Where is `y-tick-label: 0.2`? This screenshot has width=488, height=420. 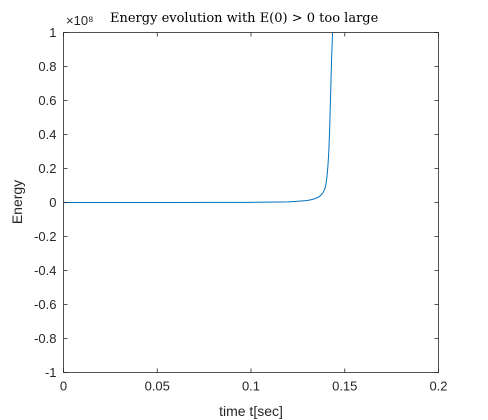 y-tick-label: 0.2 is located at coordinates (47, 168).